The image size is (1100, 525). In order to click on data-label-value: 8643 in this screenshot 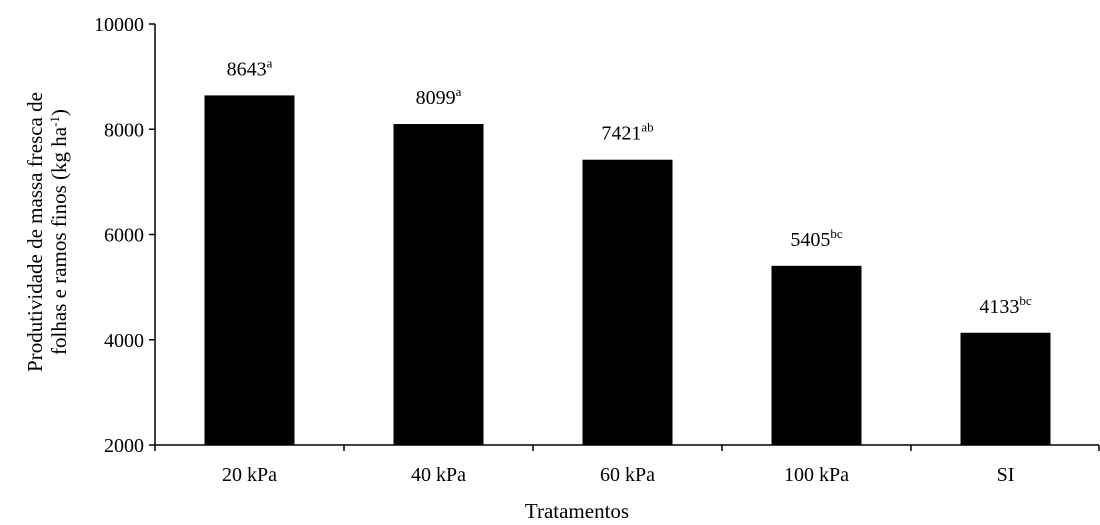, I will do `click(247, 69)`.